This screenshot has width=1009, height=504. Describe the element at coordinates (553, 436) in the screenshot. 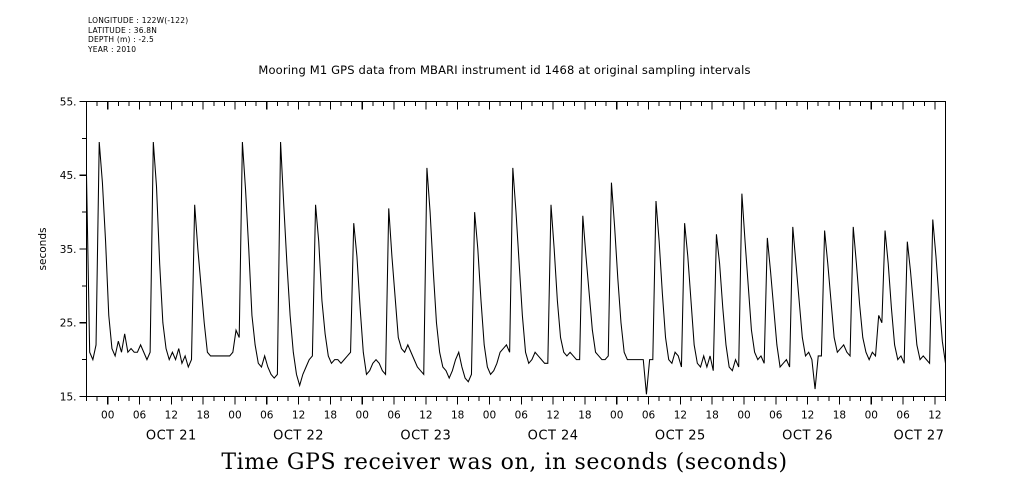

I see `x-day-label: OCT 24` at that location.